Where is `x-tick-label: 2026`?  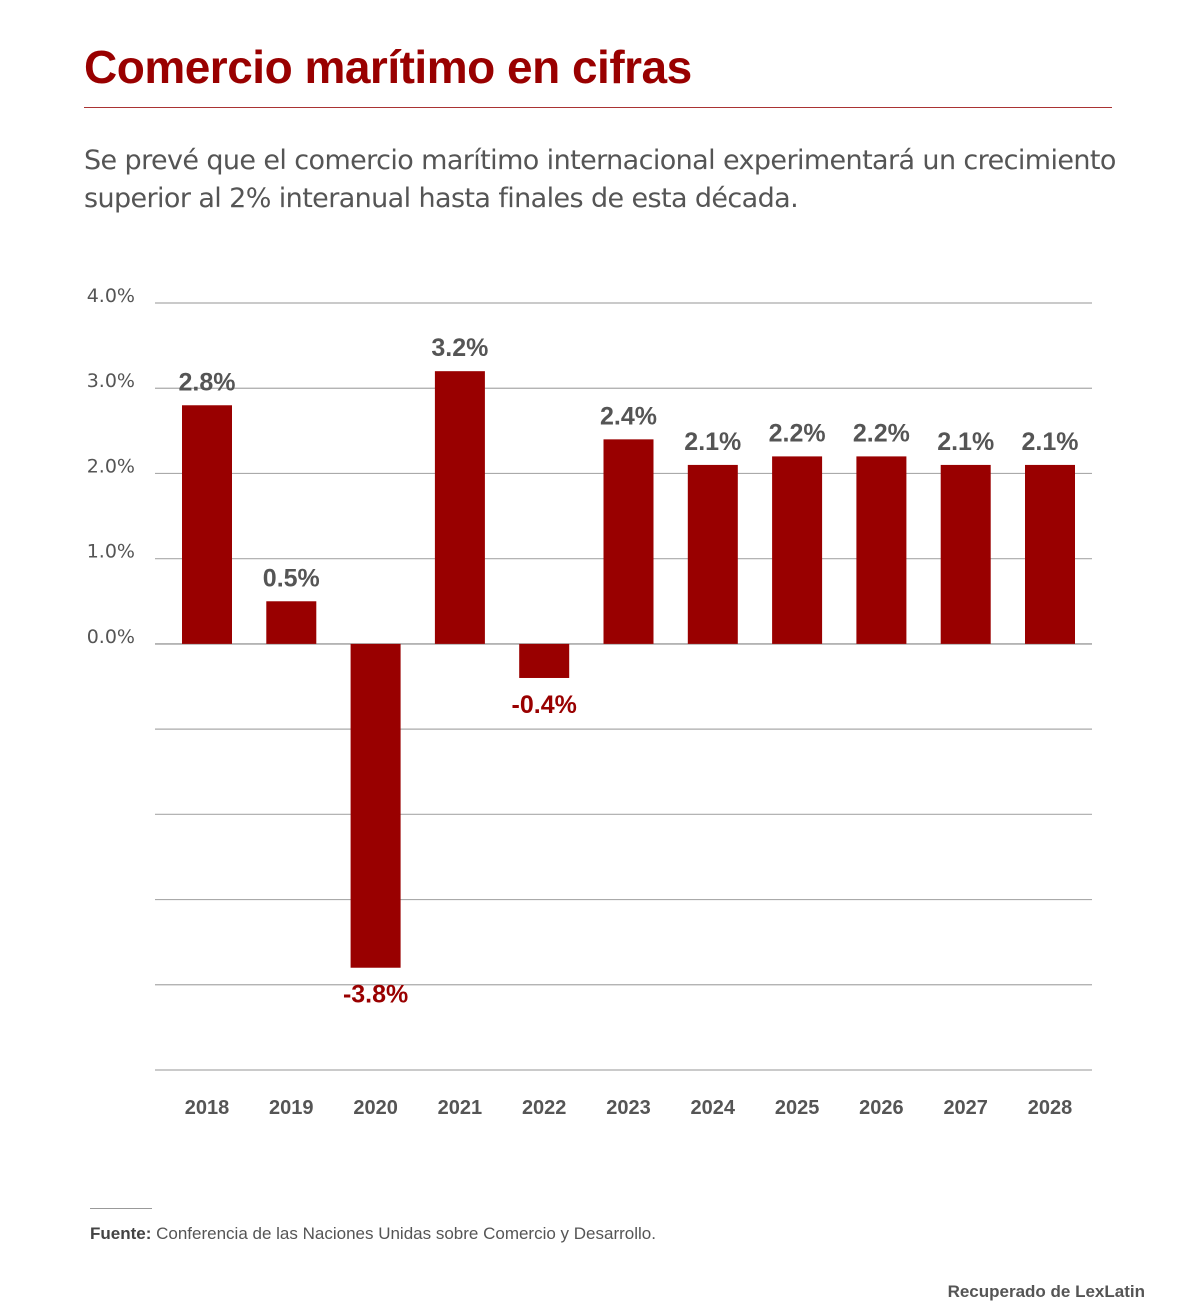
x-tick-label: 2026 is located at coordinates (881, 1108).